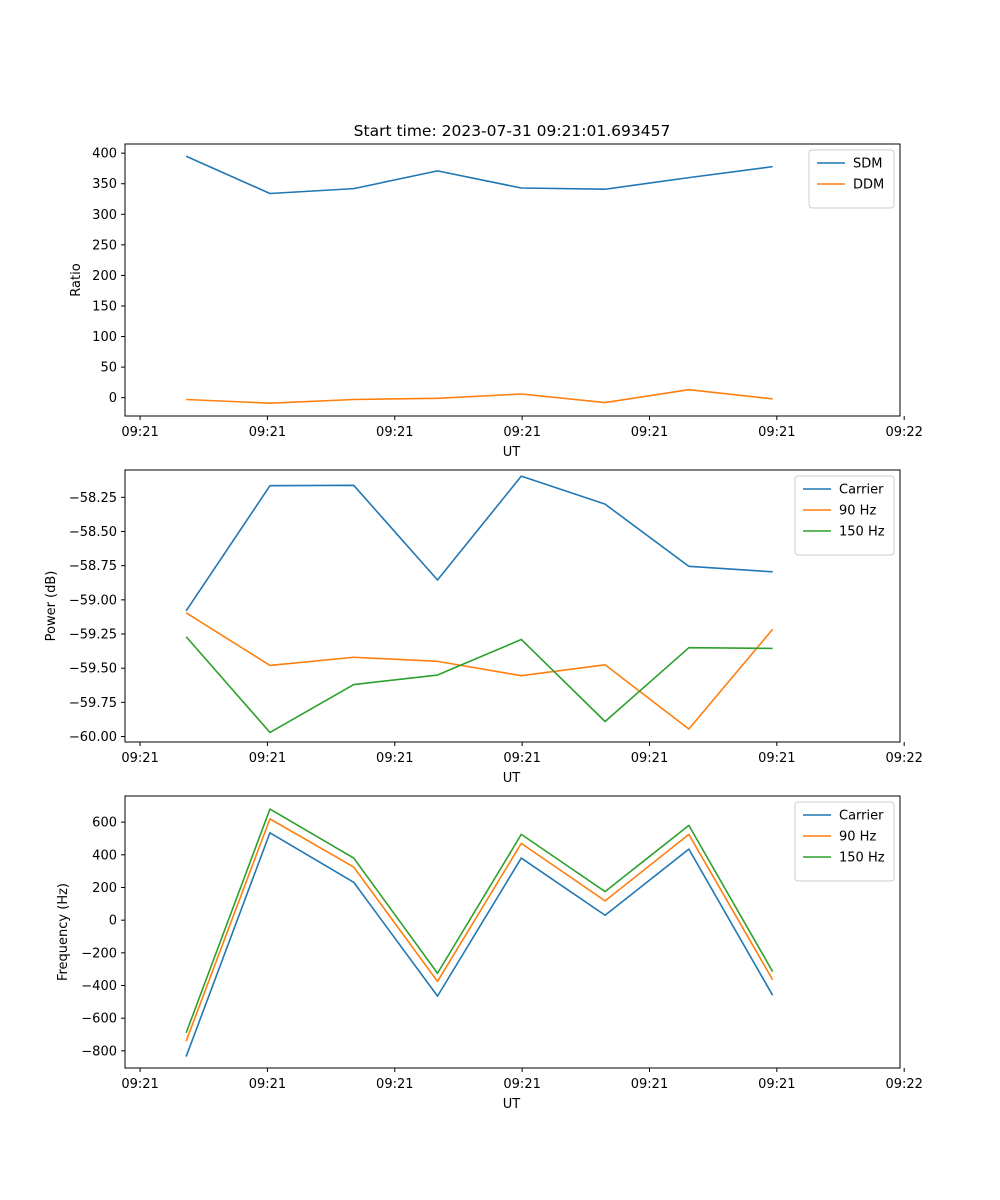 Image resolution: width=1000 pixels, height=1200 pixels. Describe the element at coordinates (104, 184) in the screenshot. I see `y-tick-label: 350` at that location.